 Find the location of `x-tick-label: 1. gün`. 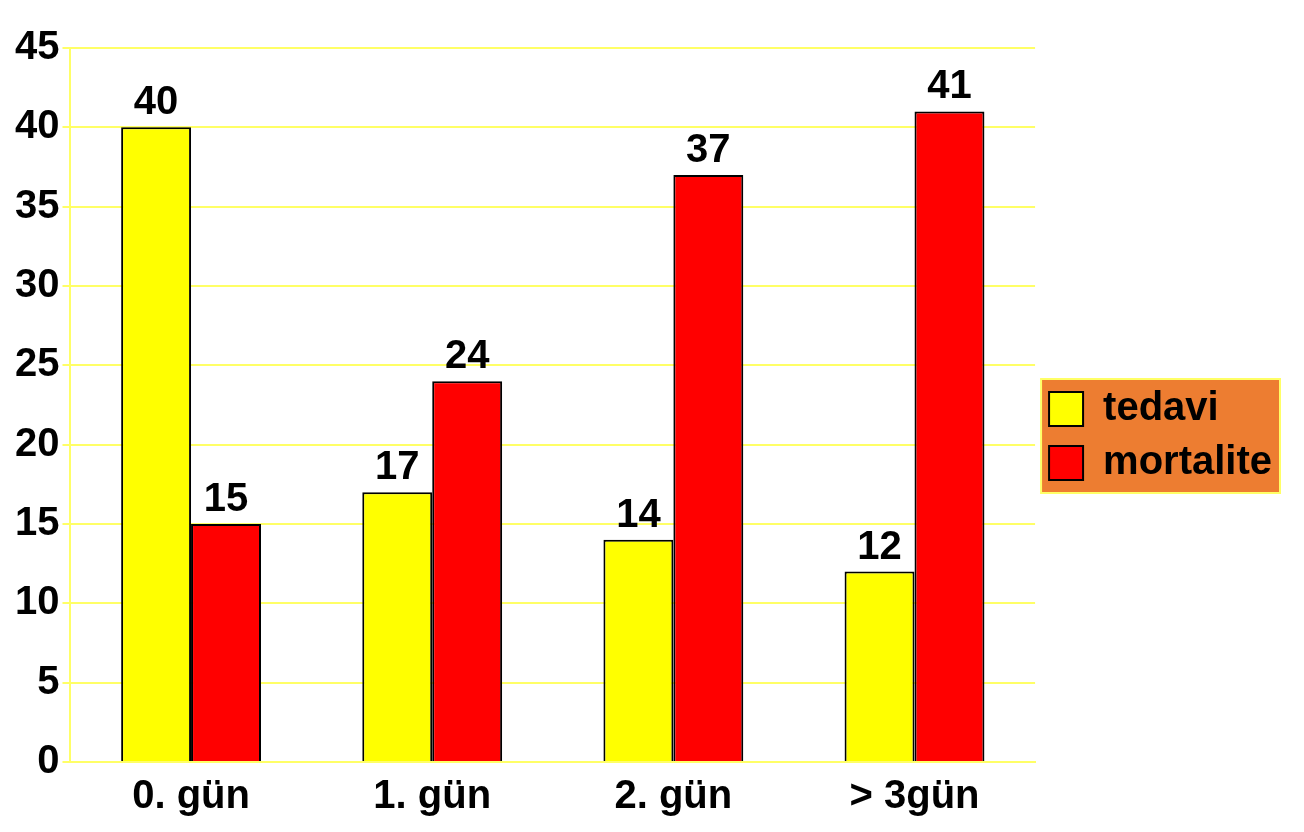

x-tick-label: 1. gün is located at coordinates (432, 794).